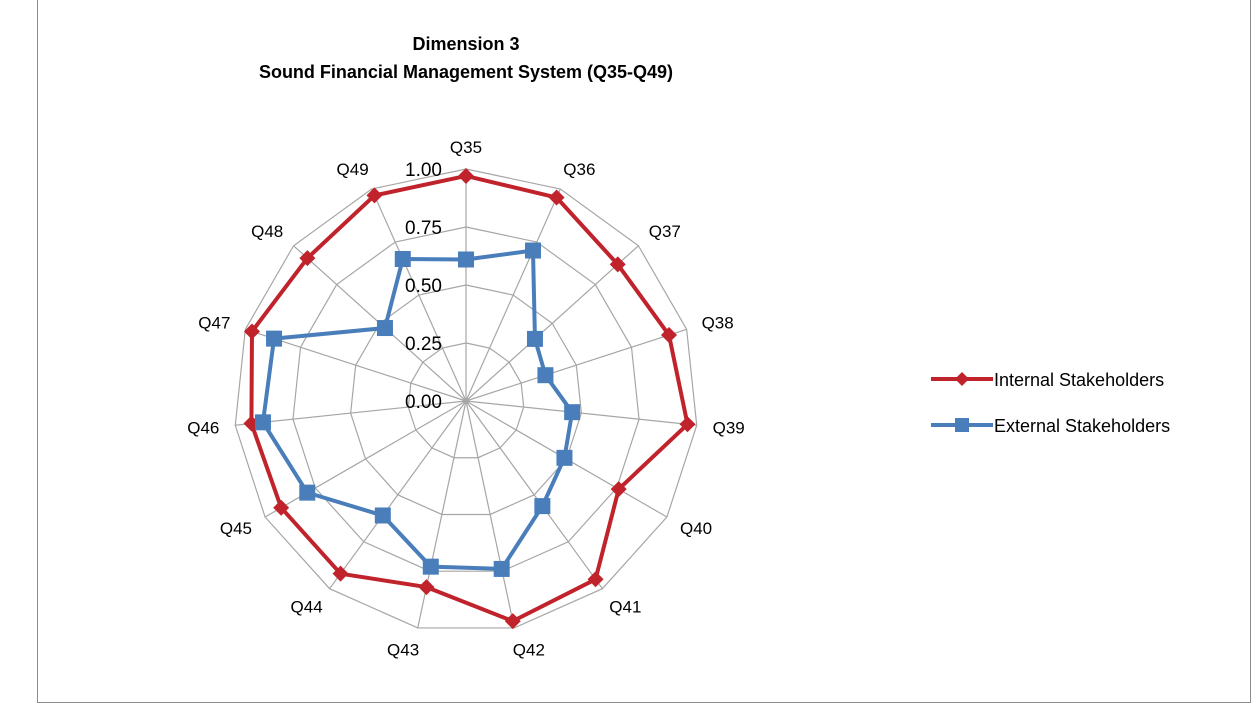 The image size is (1252, 704). Describe the element at coordinates (203, 428) in the screenshot. I see `category-label: Q46` at that location.